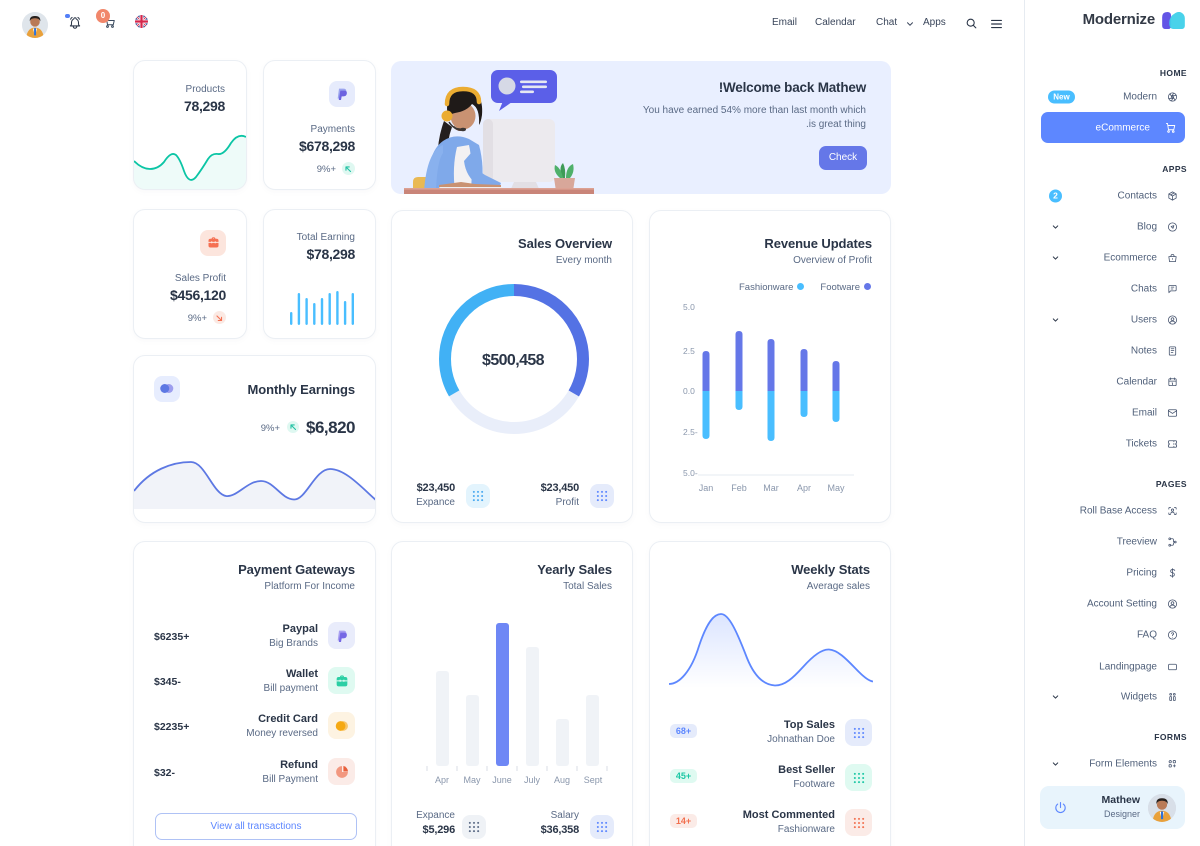  What do you see at coordinates (562, 780) in the screenshot?
I see `svg-text: Aug` at bounding box center [562, 780].